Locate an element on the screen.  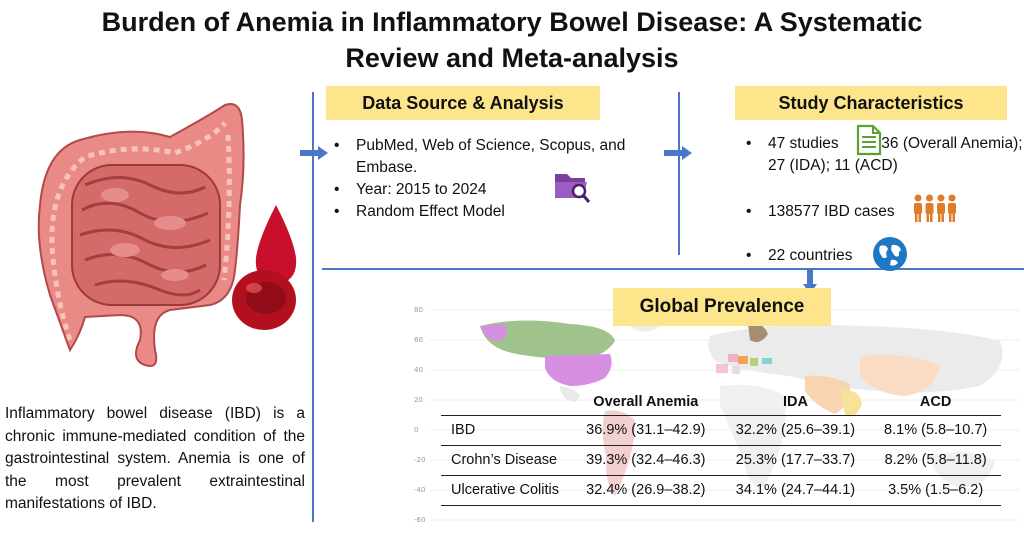
ibd-cases: 138577 IBD cases is located at coordinates (831, 211).